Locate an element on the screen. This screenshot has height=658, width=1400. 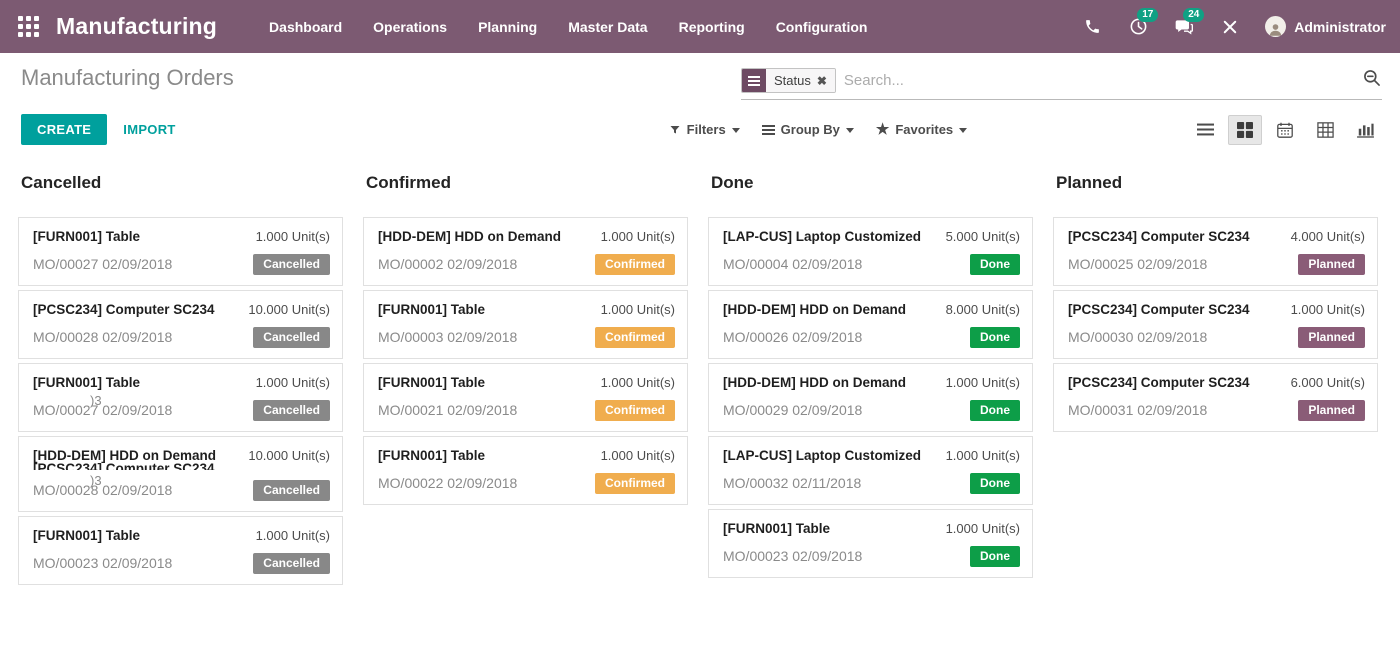
kanban-column-title: Done is located at coordinates (732, 182).